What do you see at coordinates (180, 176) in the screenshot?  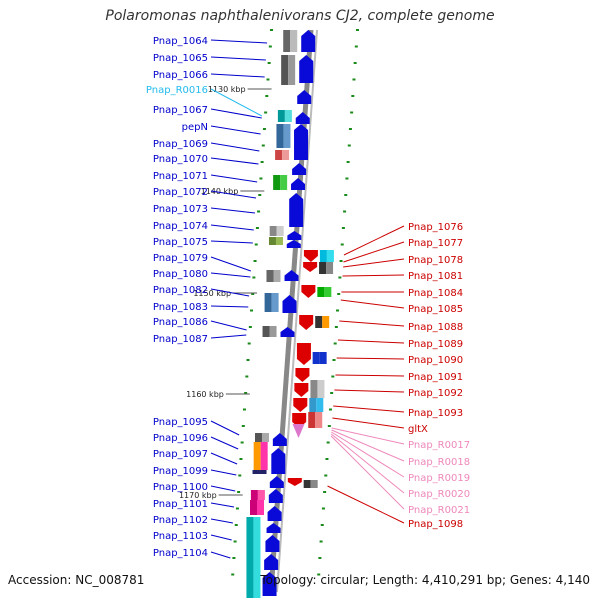 I see `gene-label: Pnap_1071` at bounding box center [180, 176].